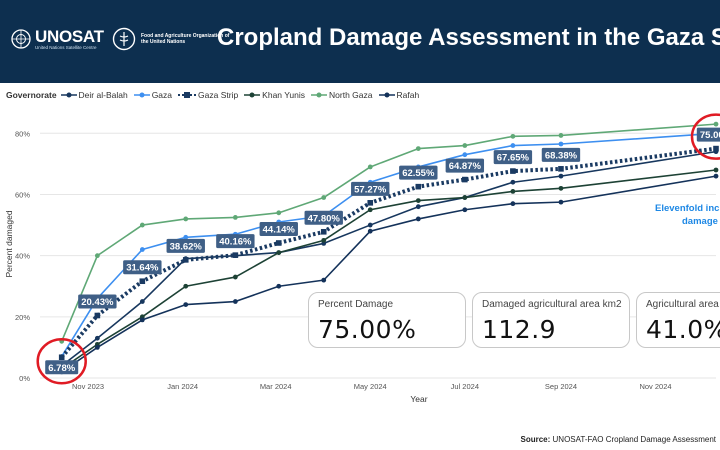 The height and width of the screenshot is (450, 720). What do you see at coordinates (66, 47) in the screenshot?
I see `unosat-logo-subtext: United Nations Satellite Centre` at bounding box center [66, 47].